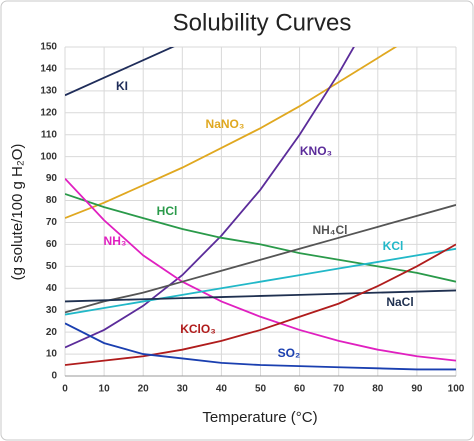  What do you see at coordinates (48, 91) in the screenshot?
I see `y-tick-label: 130` at bounding box center [48, 91].